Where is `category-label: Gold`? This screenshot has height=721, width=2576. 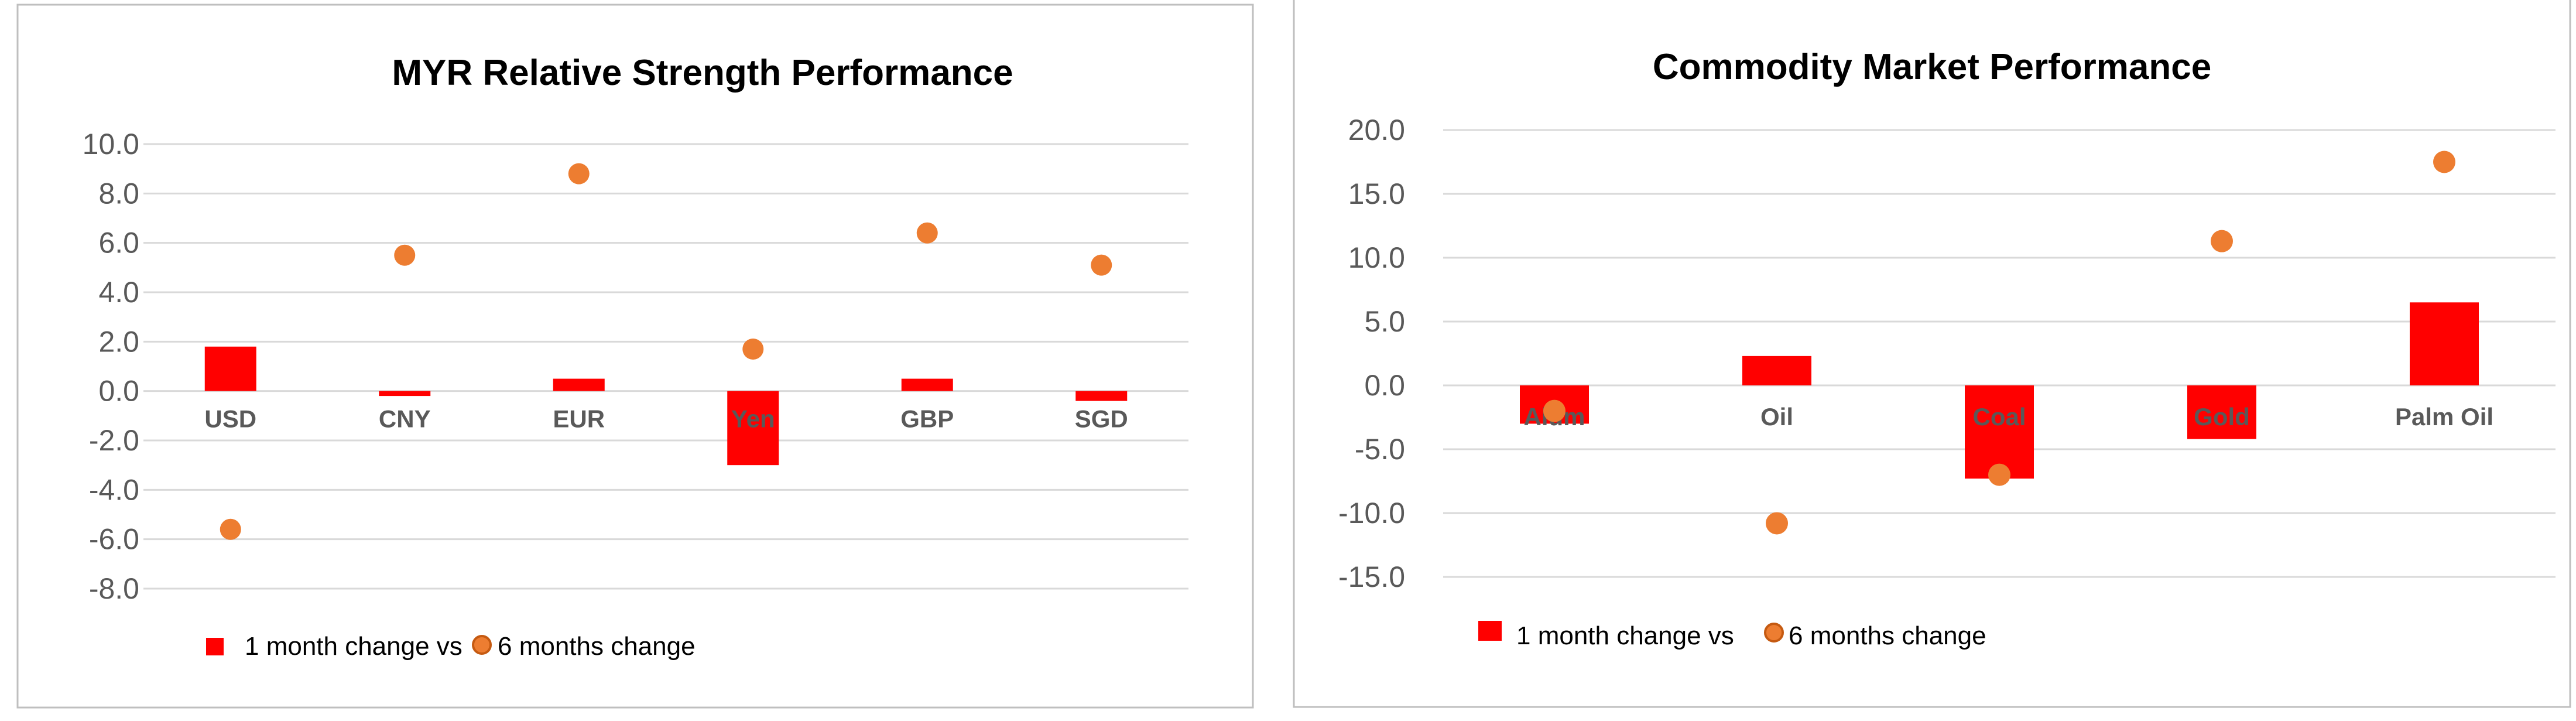 category-label: Gold is located at coordinates (2222, 416).